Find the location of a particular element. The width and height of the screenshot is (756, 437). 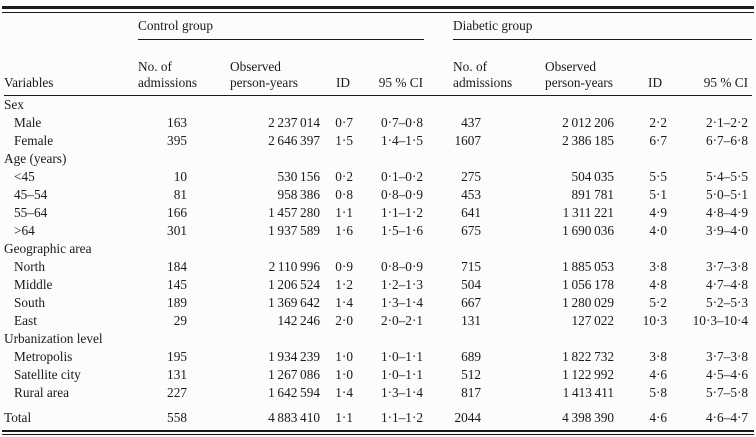

row-label: Satellite city is located at coordinates (47, 374).